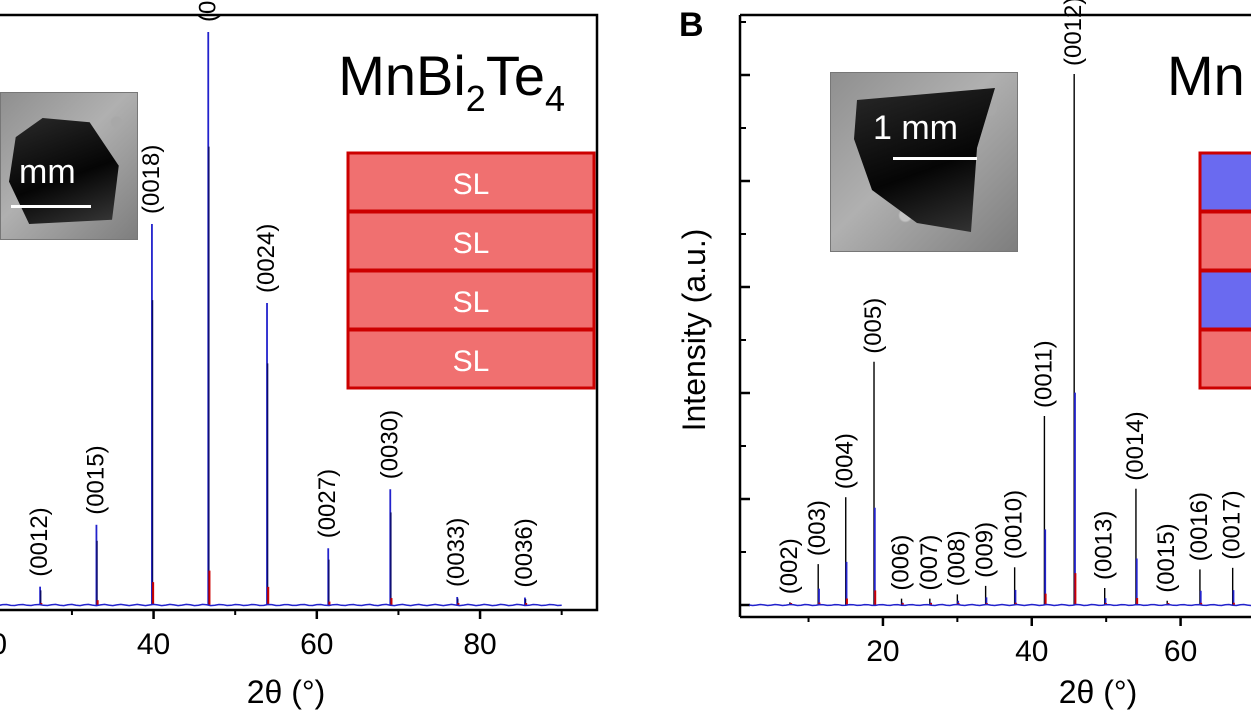 The height and width of the screenshot is (715, 1251). What do you see at coordinates (471, 243) in the screenshot?
I see `layer-label-2: SL` at bounding box center [471, 243].